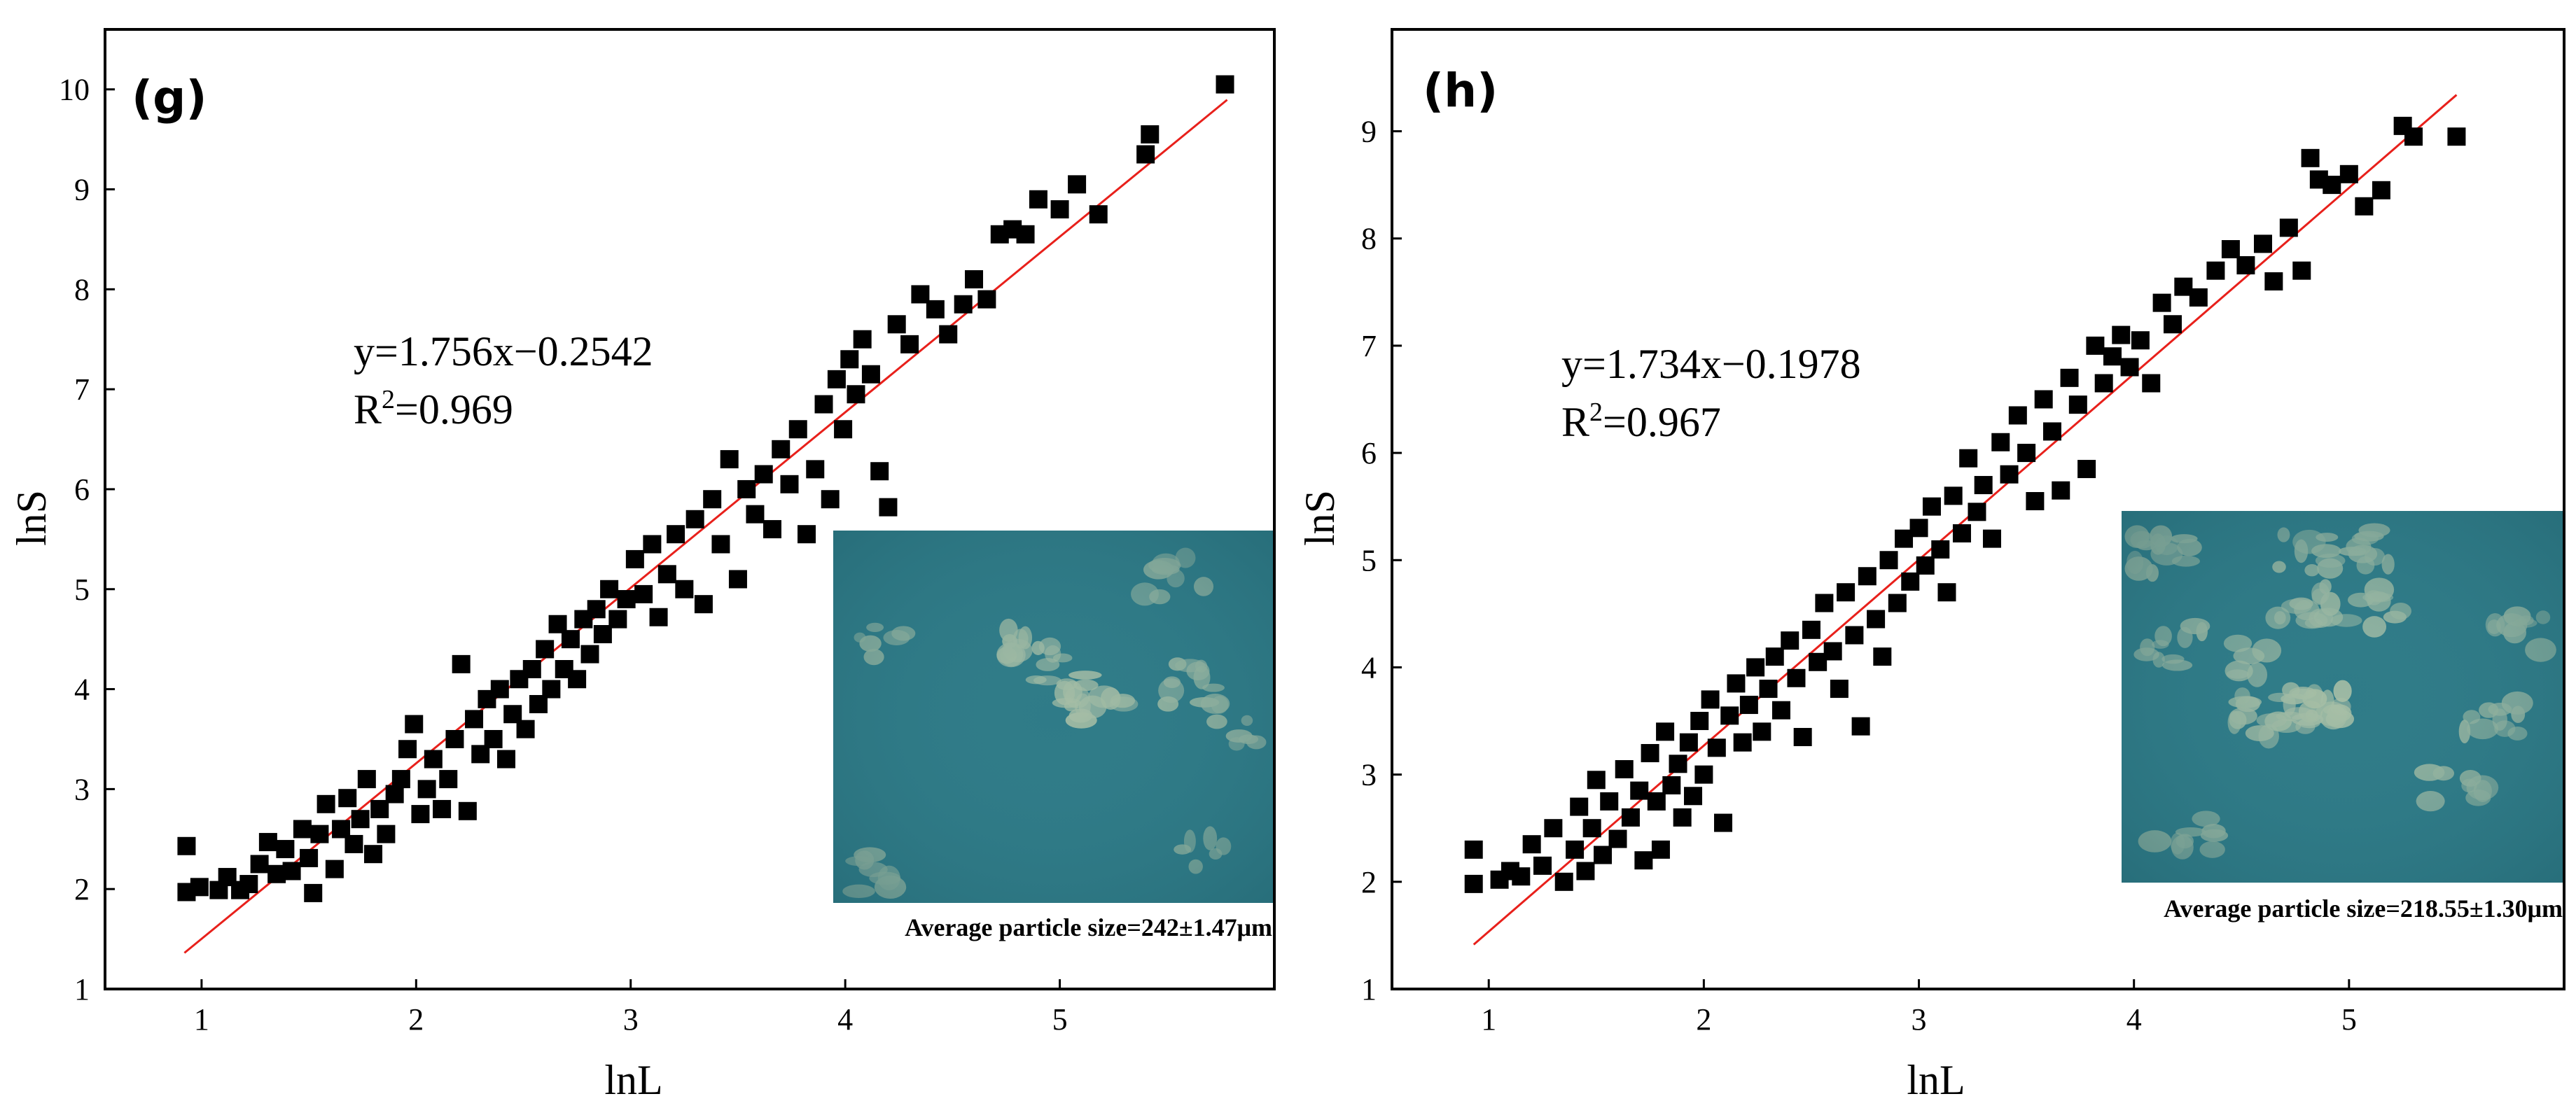 The width and height of the screenshot is (2576, 1108). Describe the element at coordinates (388, 400) in the screenshot. I see `panel-g-r2-superscript: 2` at that location.